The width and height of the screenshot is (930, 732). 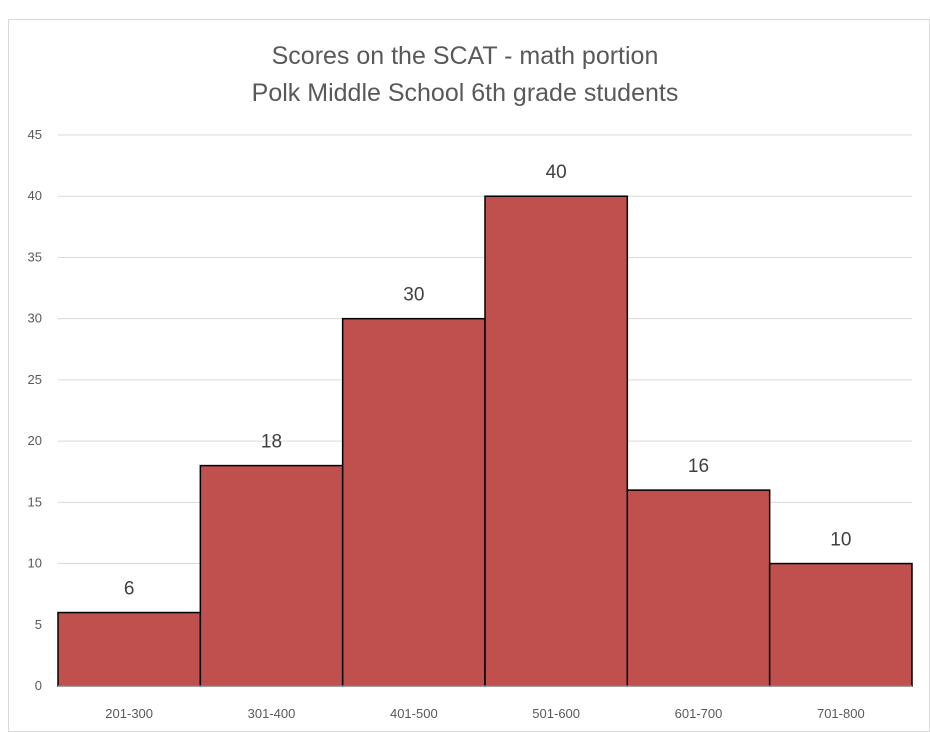 What do you see at coordinates (35, 318) in the screenshot?
I see `y-tick-label: 30` at bounding box center [35, 318].